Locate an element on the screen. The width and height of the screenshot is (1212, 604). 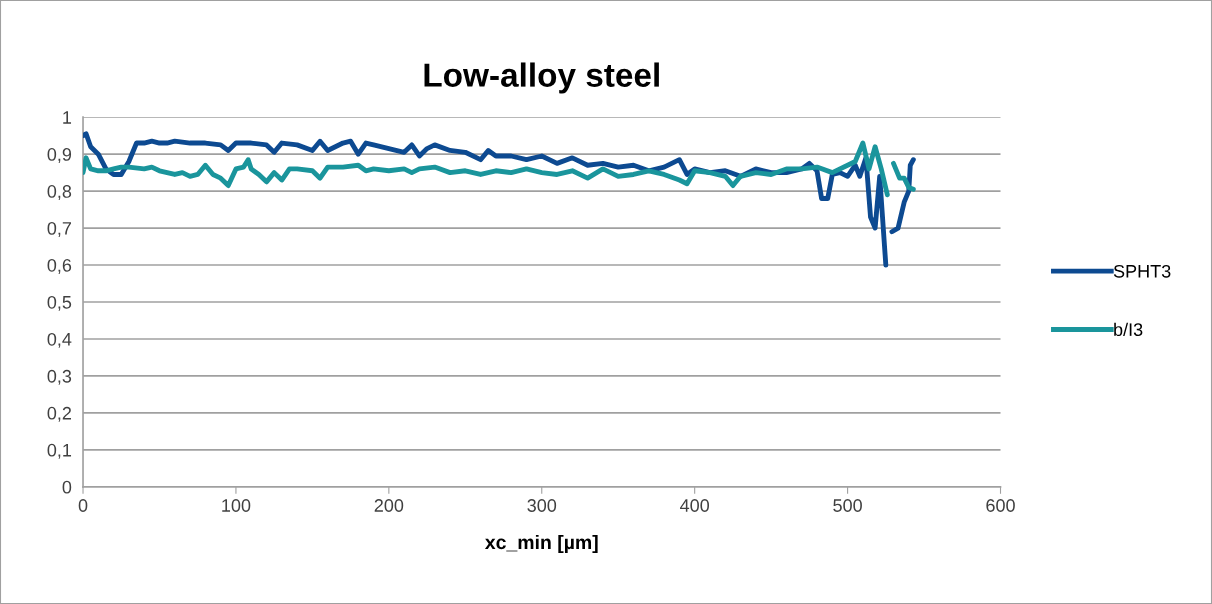
y-tick-label: 0 is located at coordinates (67, 487).